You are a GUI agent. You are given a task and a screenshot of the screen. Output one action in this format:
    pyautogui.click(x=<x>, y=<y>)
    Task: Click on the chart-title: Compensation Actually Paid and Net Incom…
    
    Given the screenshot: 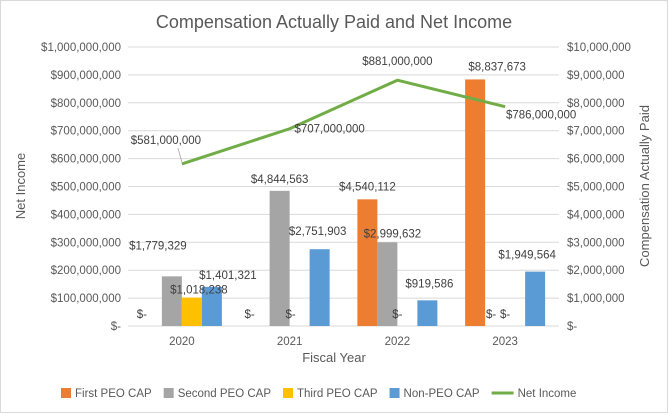 What is the action you would take?
    pyautogui.click(x=334, y=22)
    